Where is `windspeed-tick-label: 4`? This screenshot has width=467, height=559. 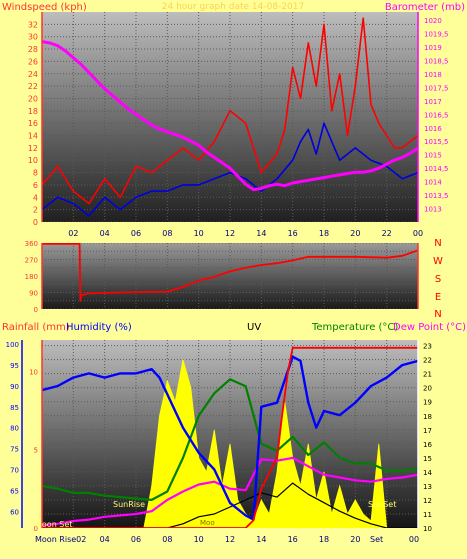
windspeed-tick-label: 4 is located at coordinates (35, 197).